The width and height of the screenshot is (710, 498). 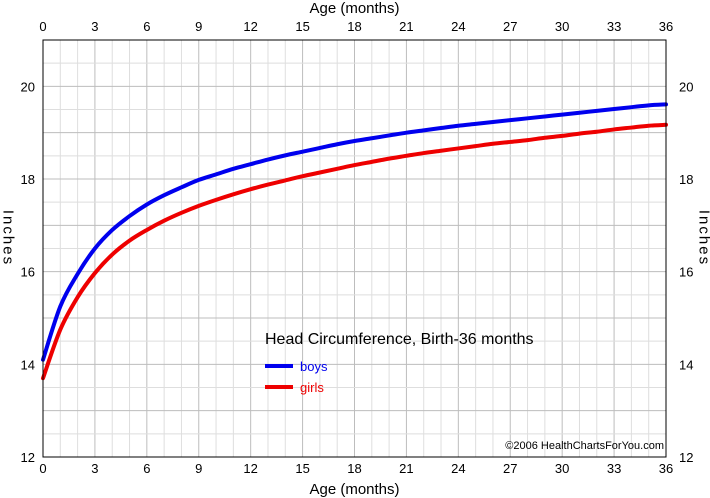 I want to click on x-tick-label-bottom: 15, so click(x=302, y=468).